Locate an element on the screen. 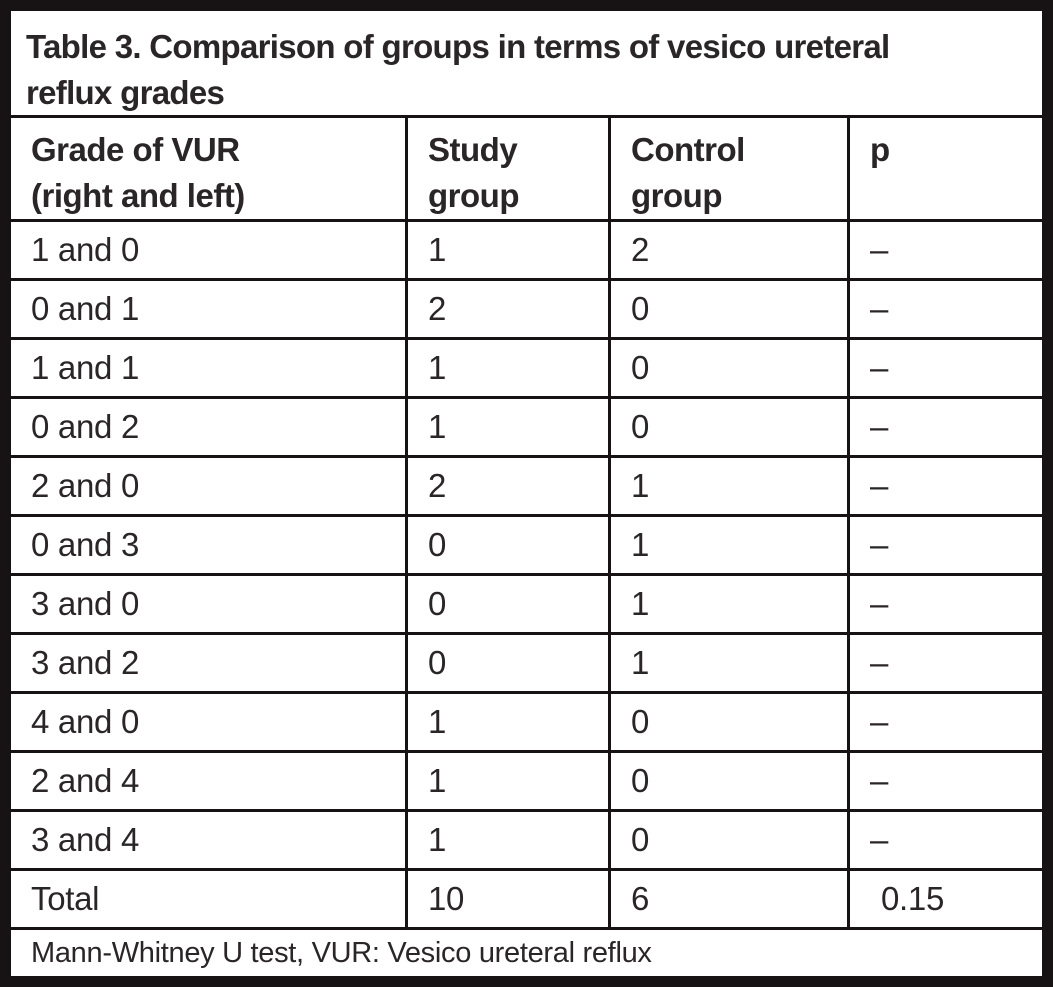 Image resolution: width=1053 pixels, height=987 pixels. column-header-p: p is located at coordinates (944, 169).